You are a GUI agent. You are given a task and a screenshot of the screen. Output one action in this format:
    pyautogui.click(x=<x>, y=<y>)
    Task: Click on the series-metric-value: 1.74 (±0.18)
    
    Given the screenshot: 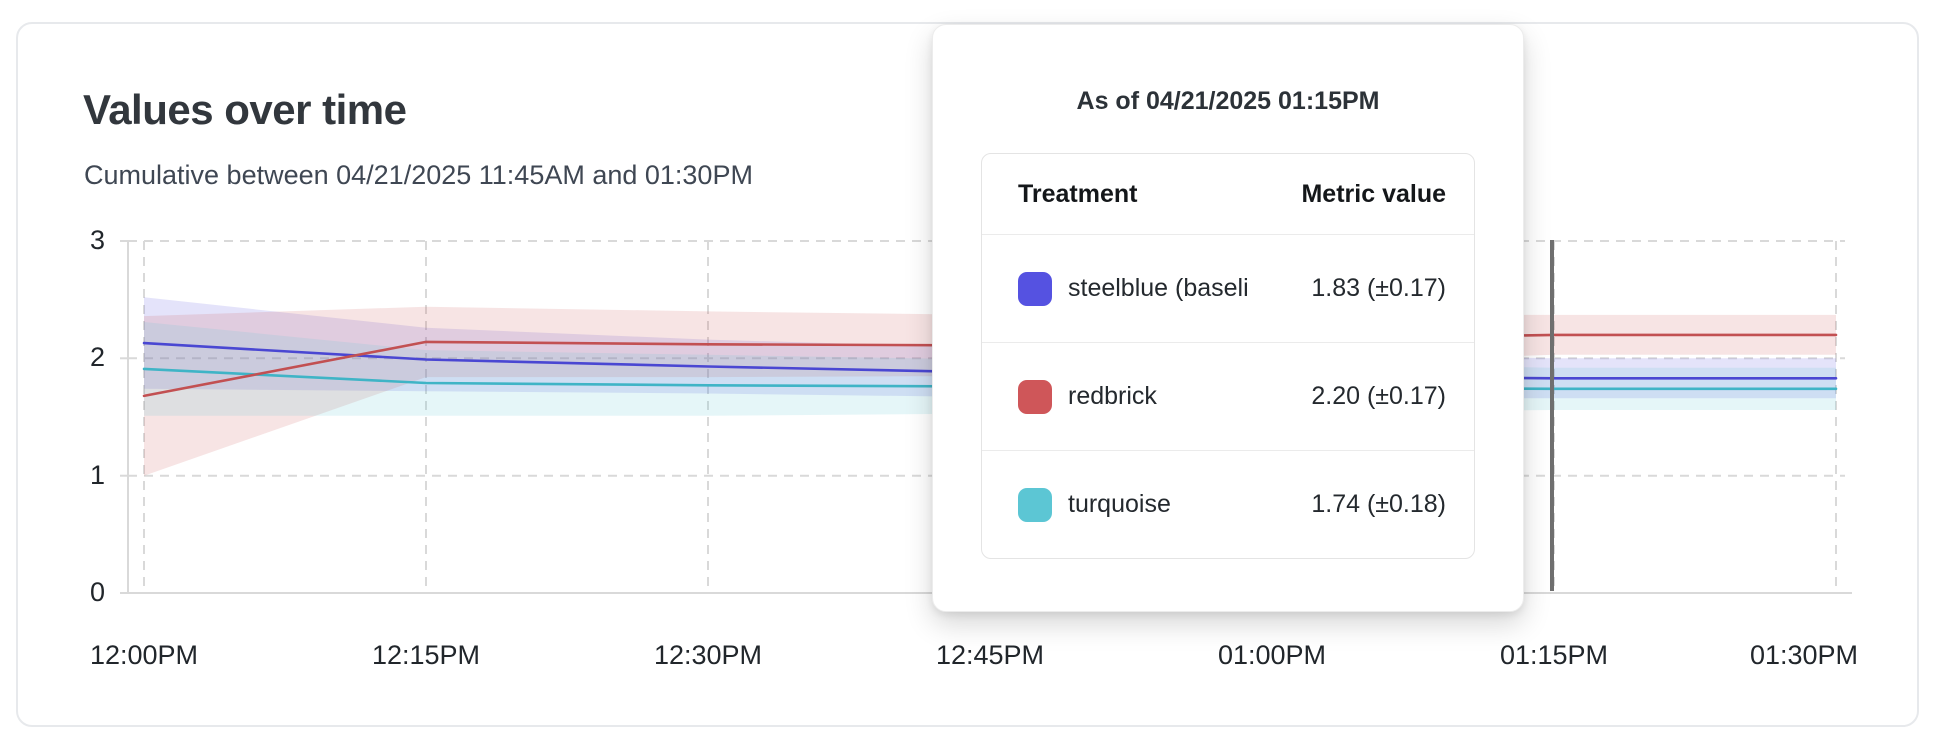 What is the action you would take?
    pyautogui.click(x=1378, y=504)
    